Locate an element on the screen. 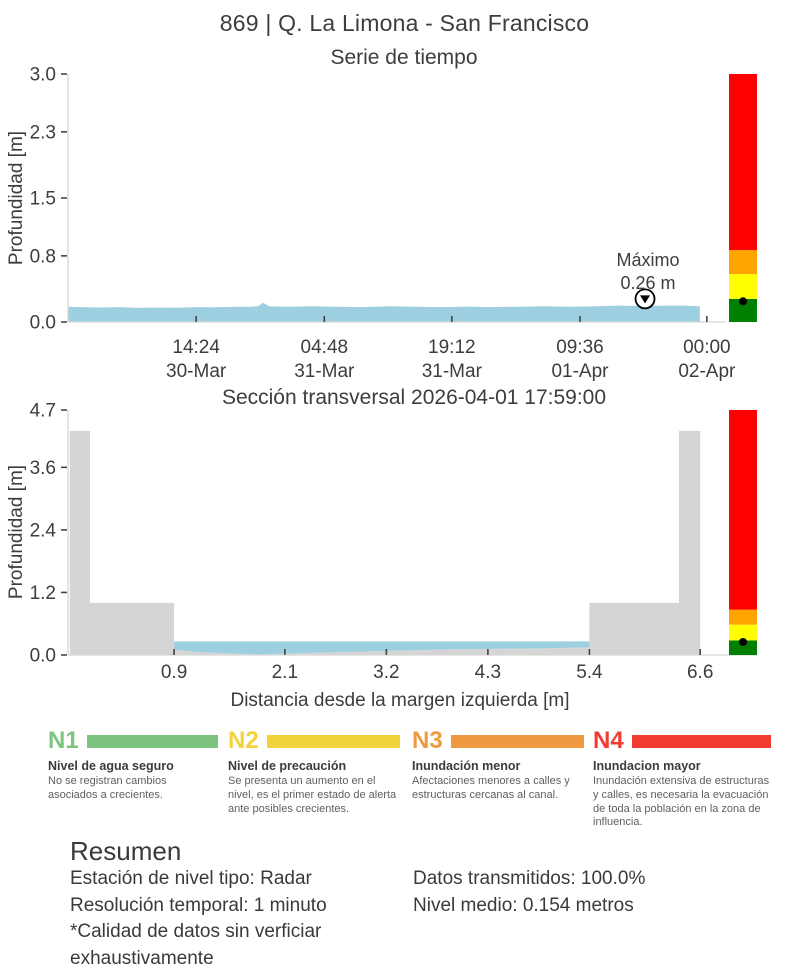 The height and width of the screenshot is (972, 809). legend-title-n4: Inundacion mayor is located at coordinates (647, 766).